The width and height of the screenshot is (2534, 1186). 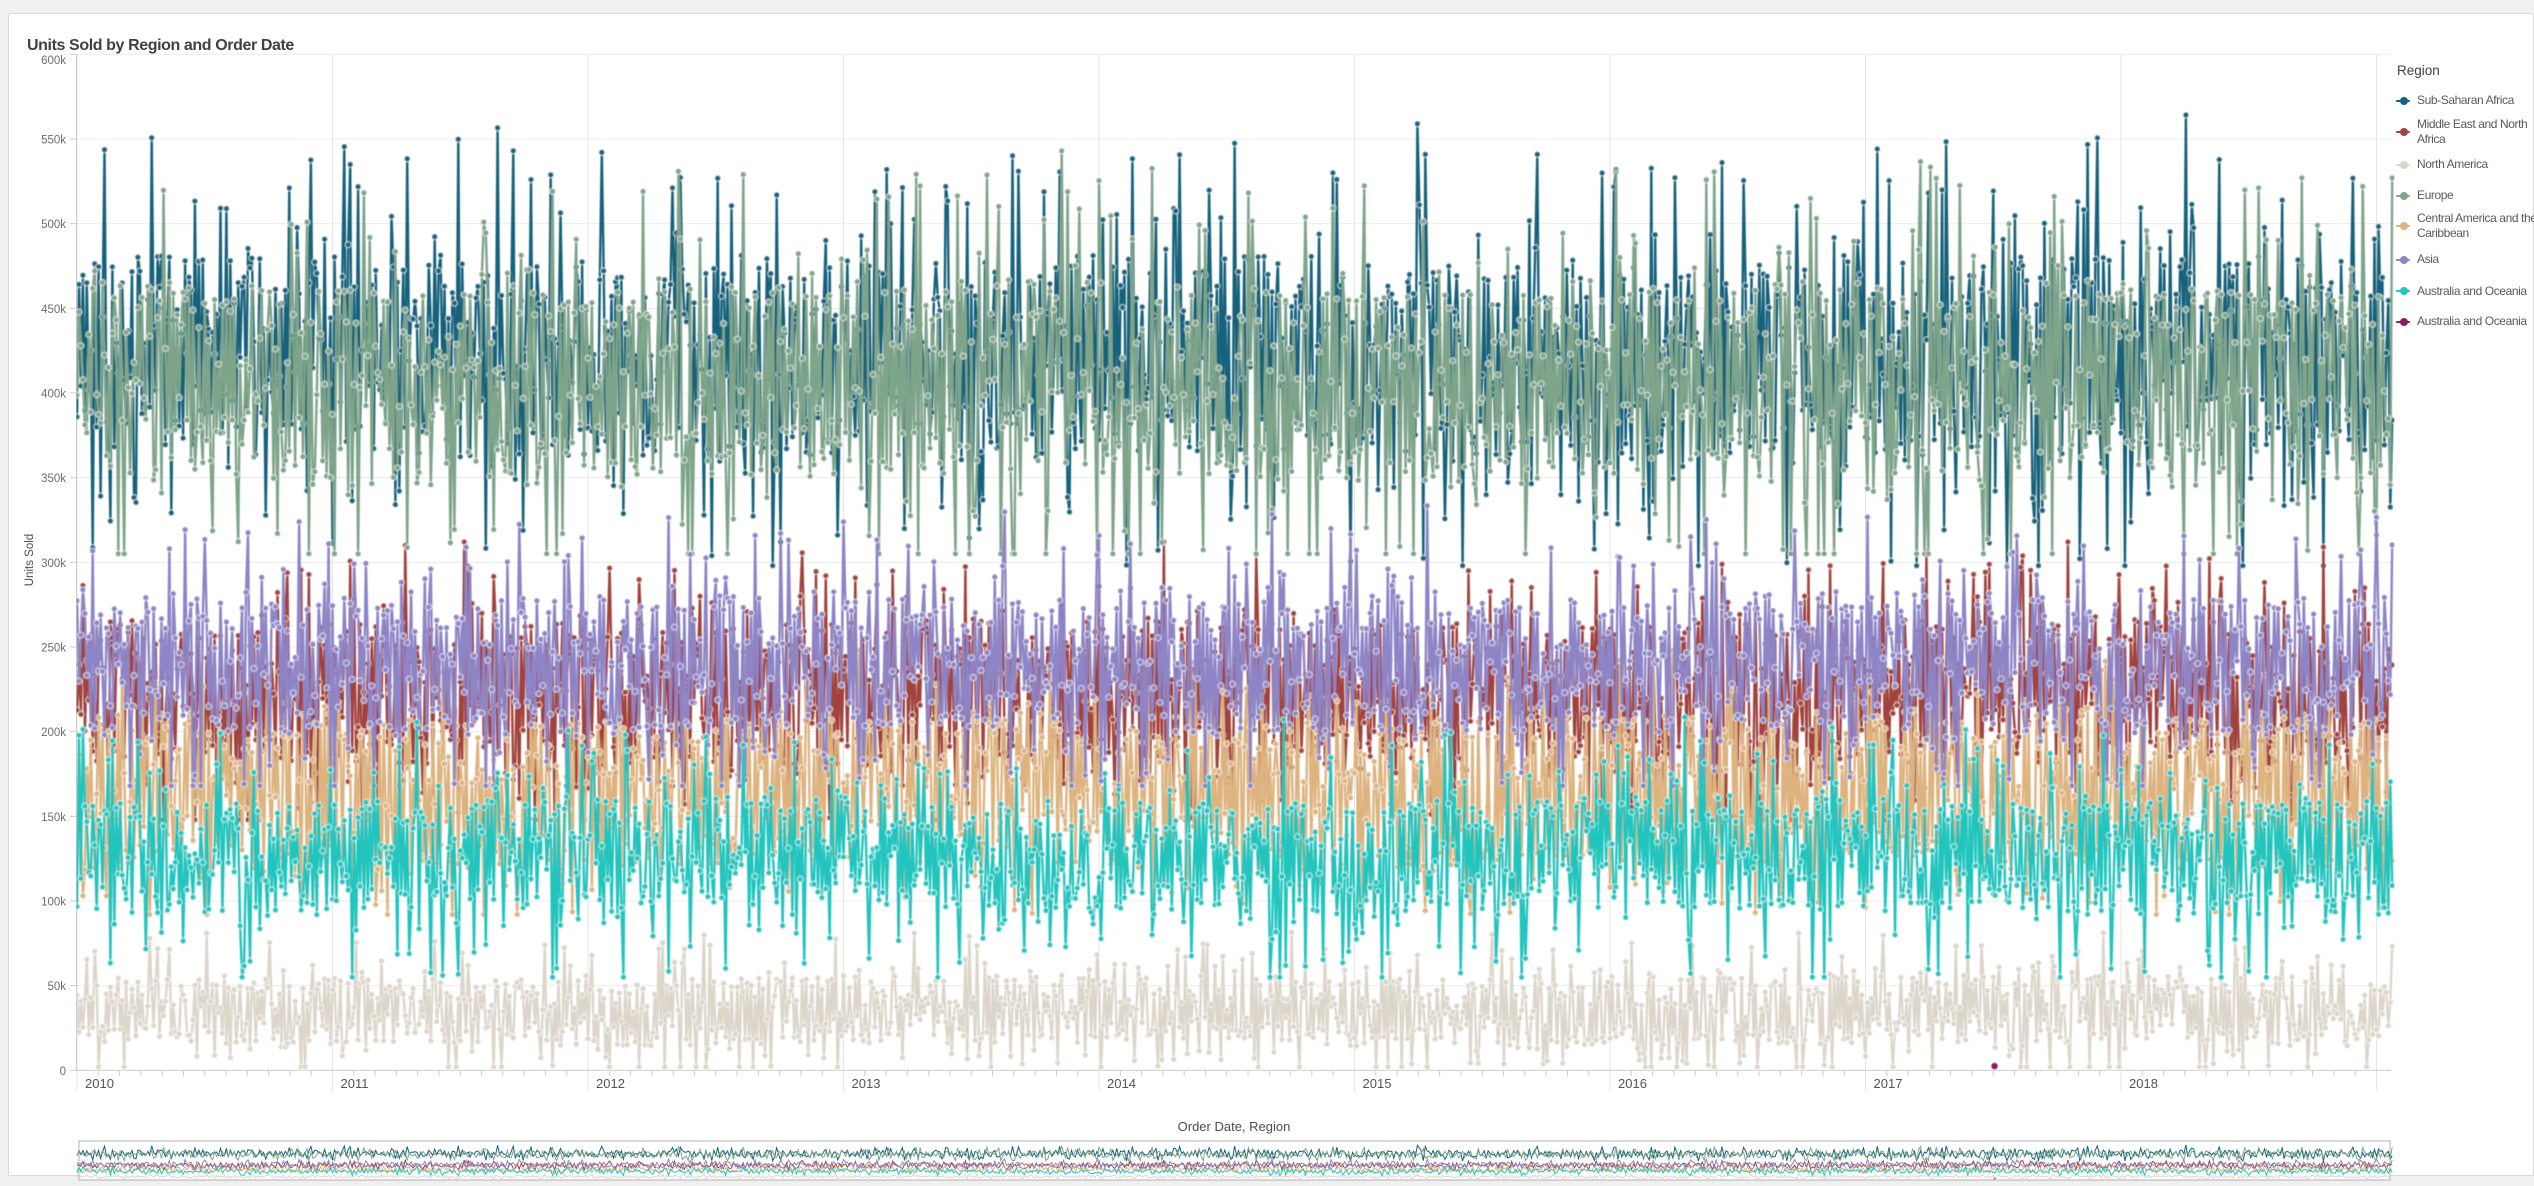 I want to click on legend-item-asia: Asia, so click(x=2417, y=259).